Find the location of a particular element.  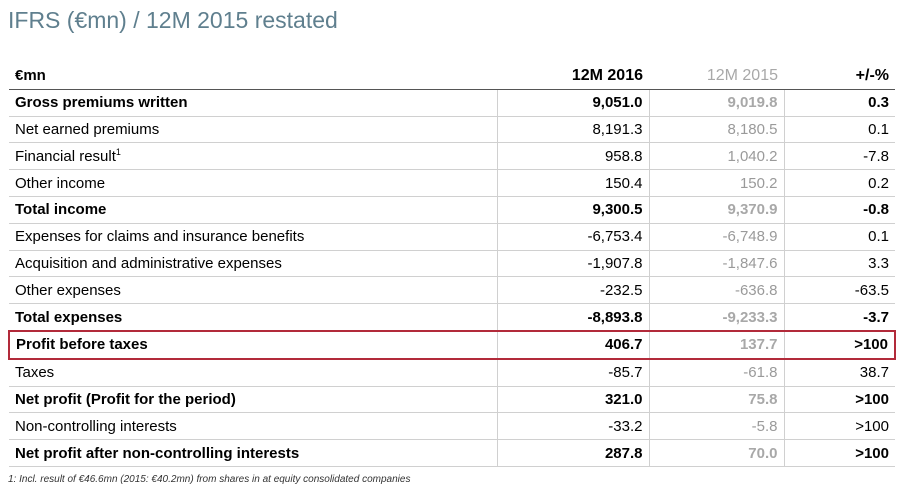

table-row: Financial result1 958.8 1,040.2 -7.8 is located at coordinates (452, 156).